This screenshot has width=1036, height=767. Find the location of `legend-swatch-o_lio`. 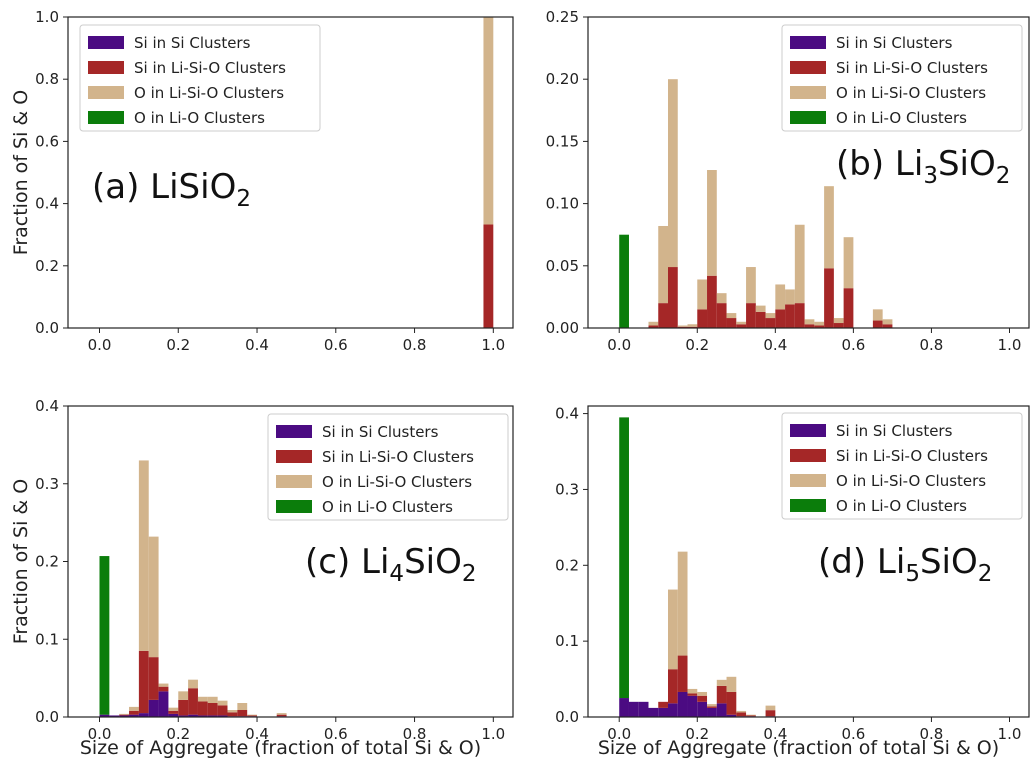

legend-swatch-o_lio is located at coordinates (808, 505).